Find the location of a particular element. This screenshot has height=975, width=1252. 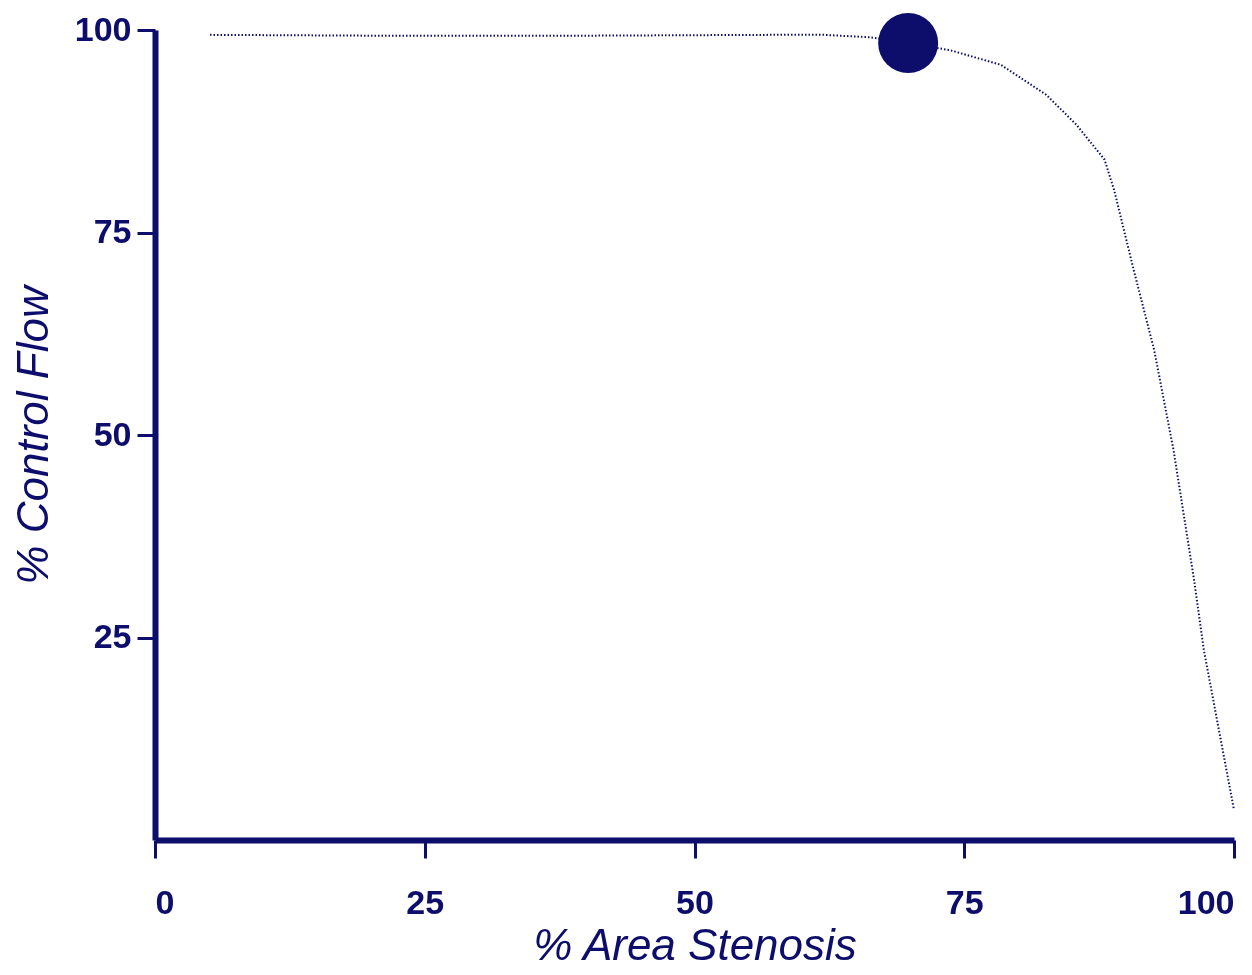

y-tick-label: 100 is located at coordinates (103, 28).